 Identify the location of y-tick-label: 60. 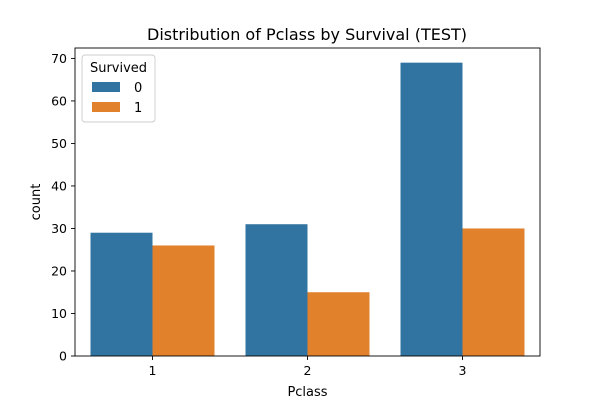
(59, 100).